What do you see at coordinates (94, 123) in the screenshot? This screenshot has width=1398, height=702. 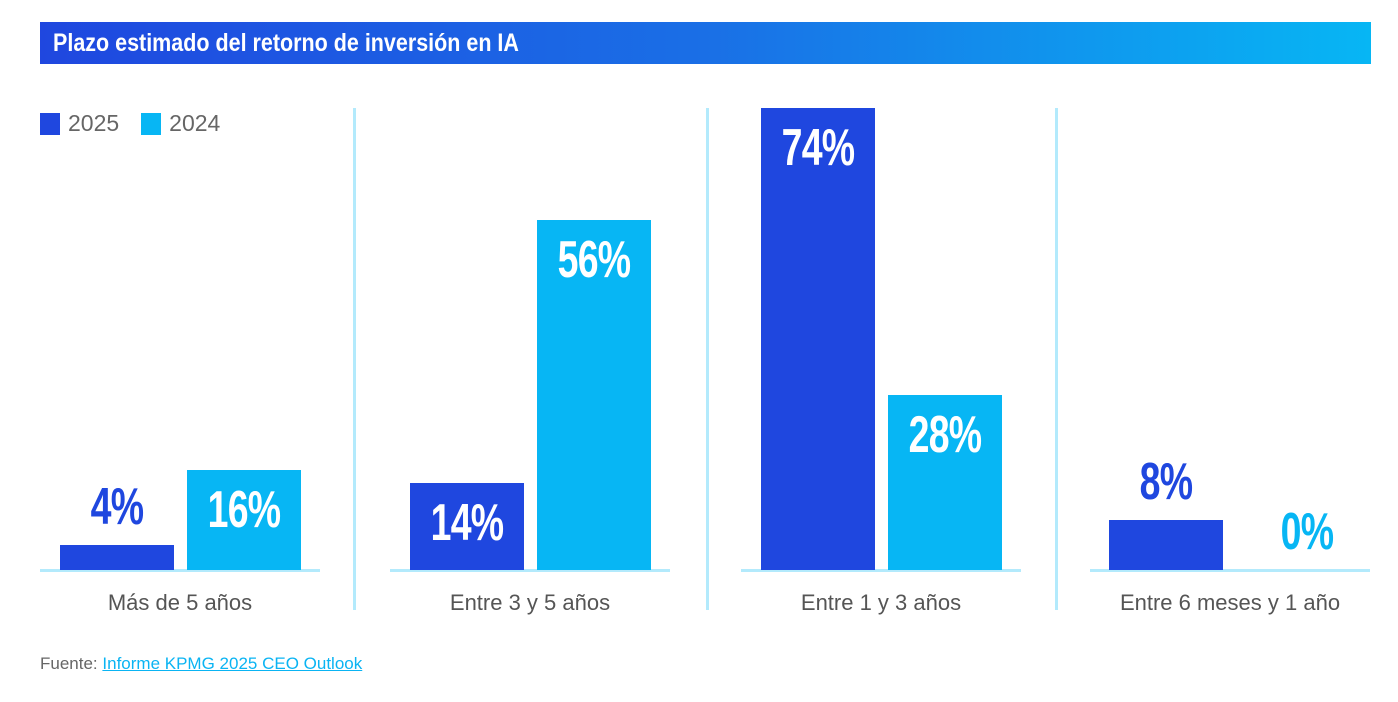 I see `legend-label-2025: 2025` at bounding box center [94, 123].